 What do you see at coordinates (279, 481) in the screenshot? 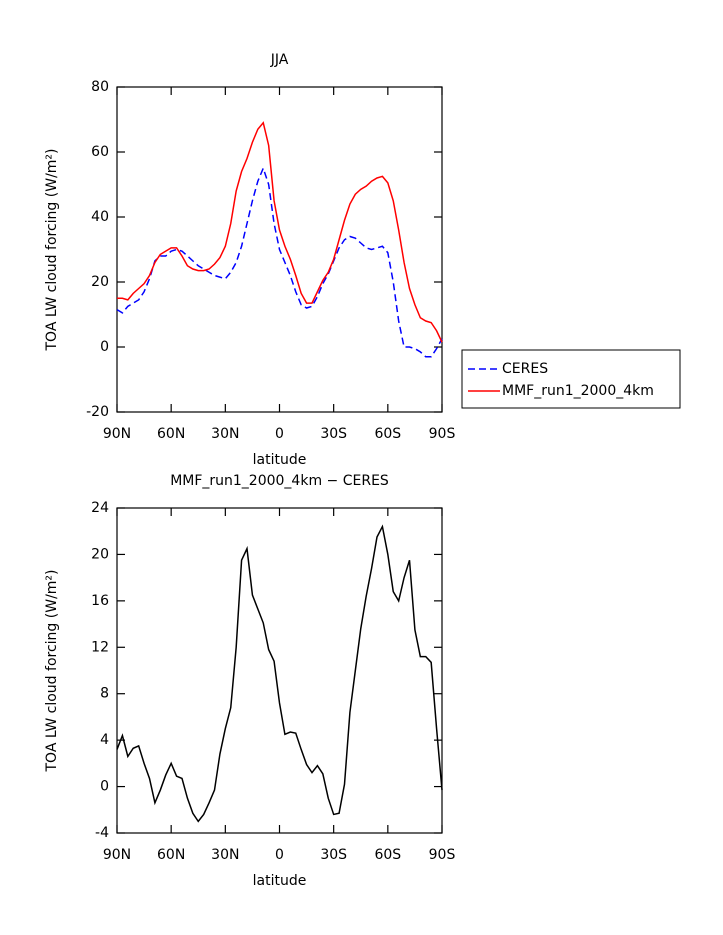
I see `chart-title: MMF_run1_2000_4km − CERES` at bounding box center [279, 481].